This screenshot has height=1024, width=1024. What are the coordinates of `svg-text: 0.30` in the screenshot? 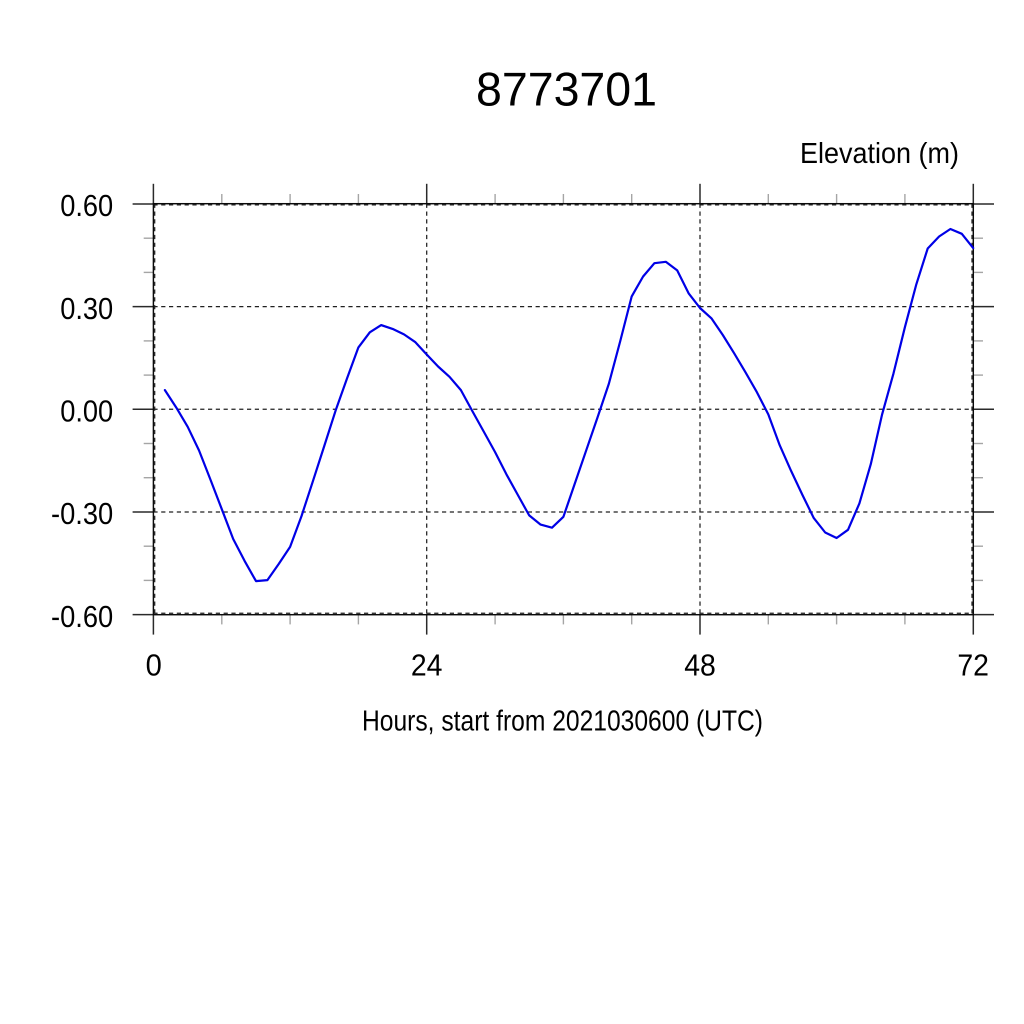 It's located at (86, 309).